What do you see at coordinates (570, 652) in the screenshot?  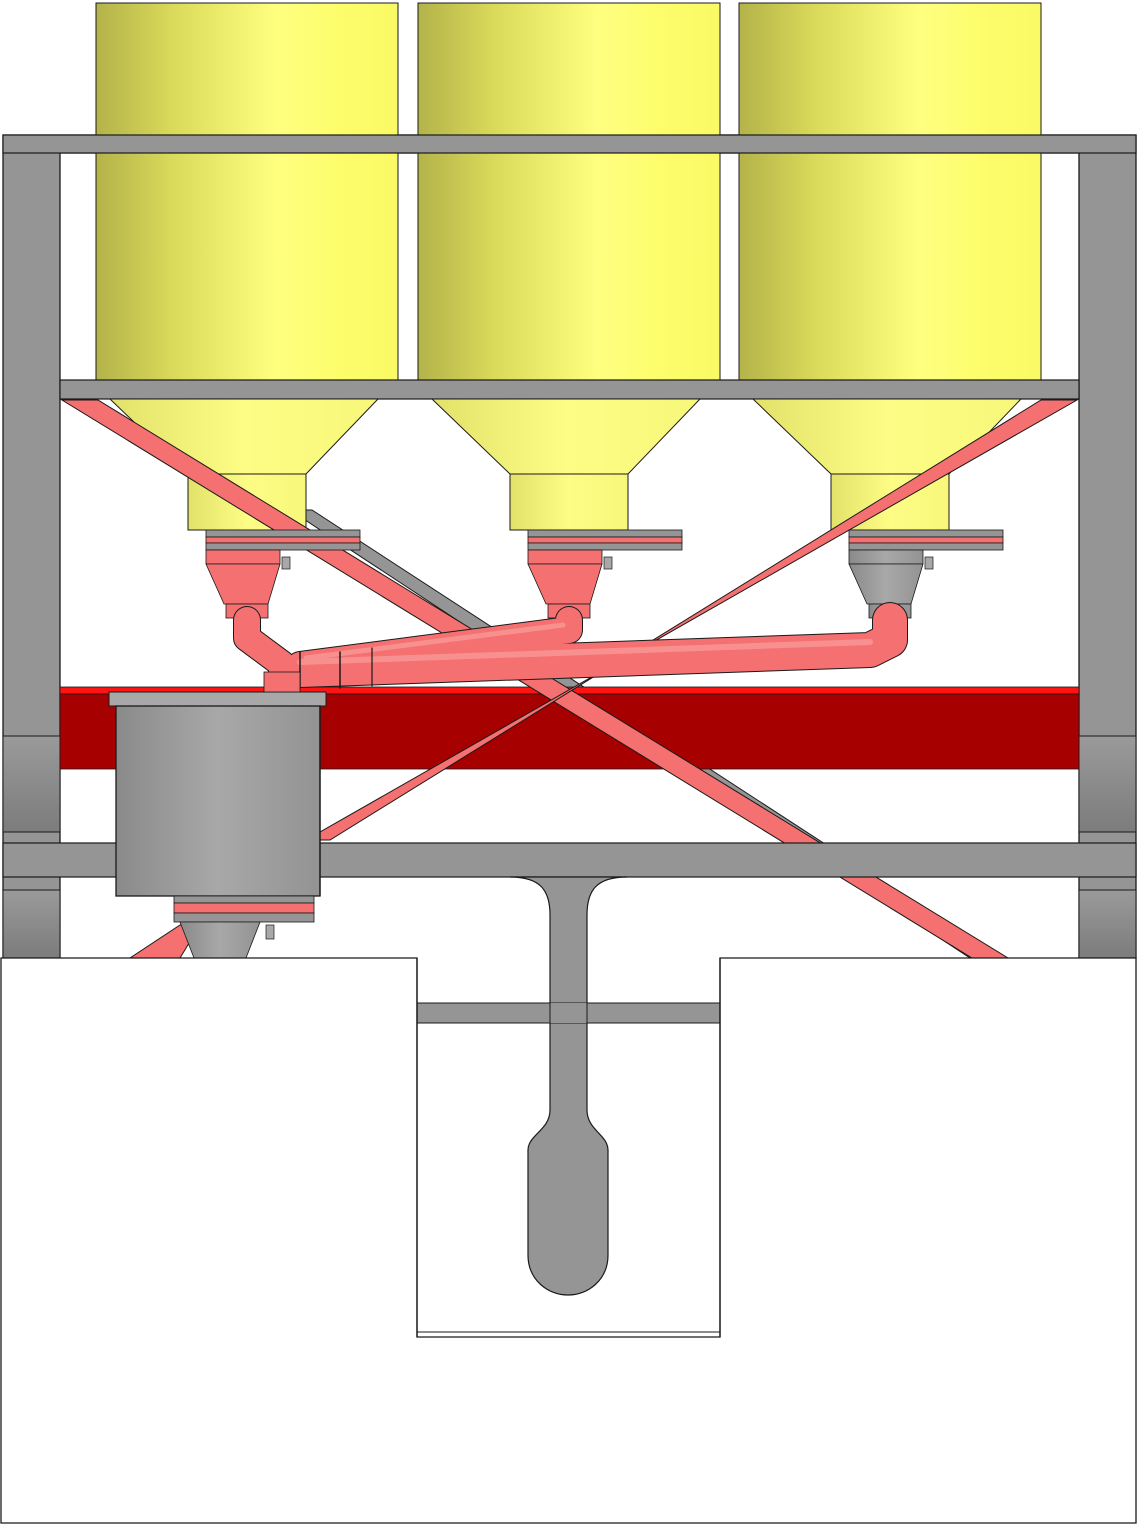 I see `conveying-pipes` at bounding box center [570, 652].